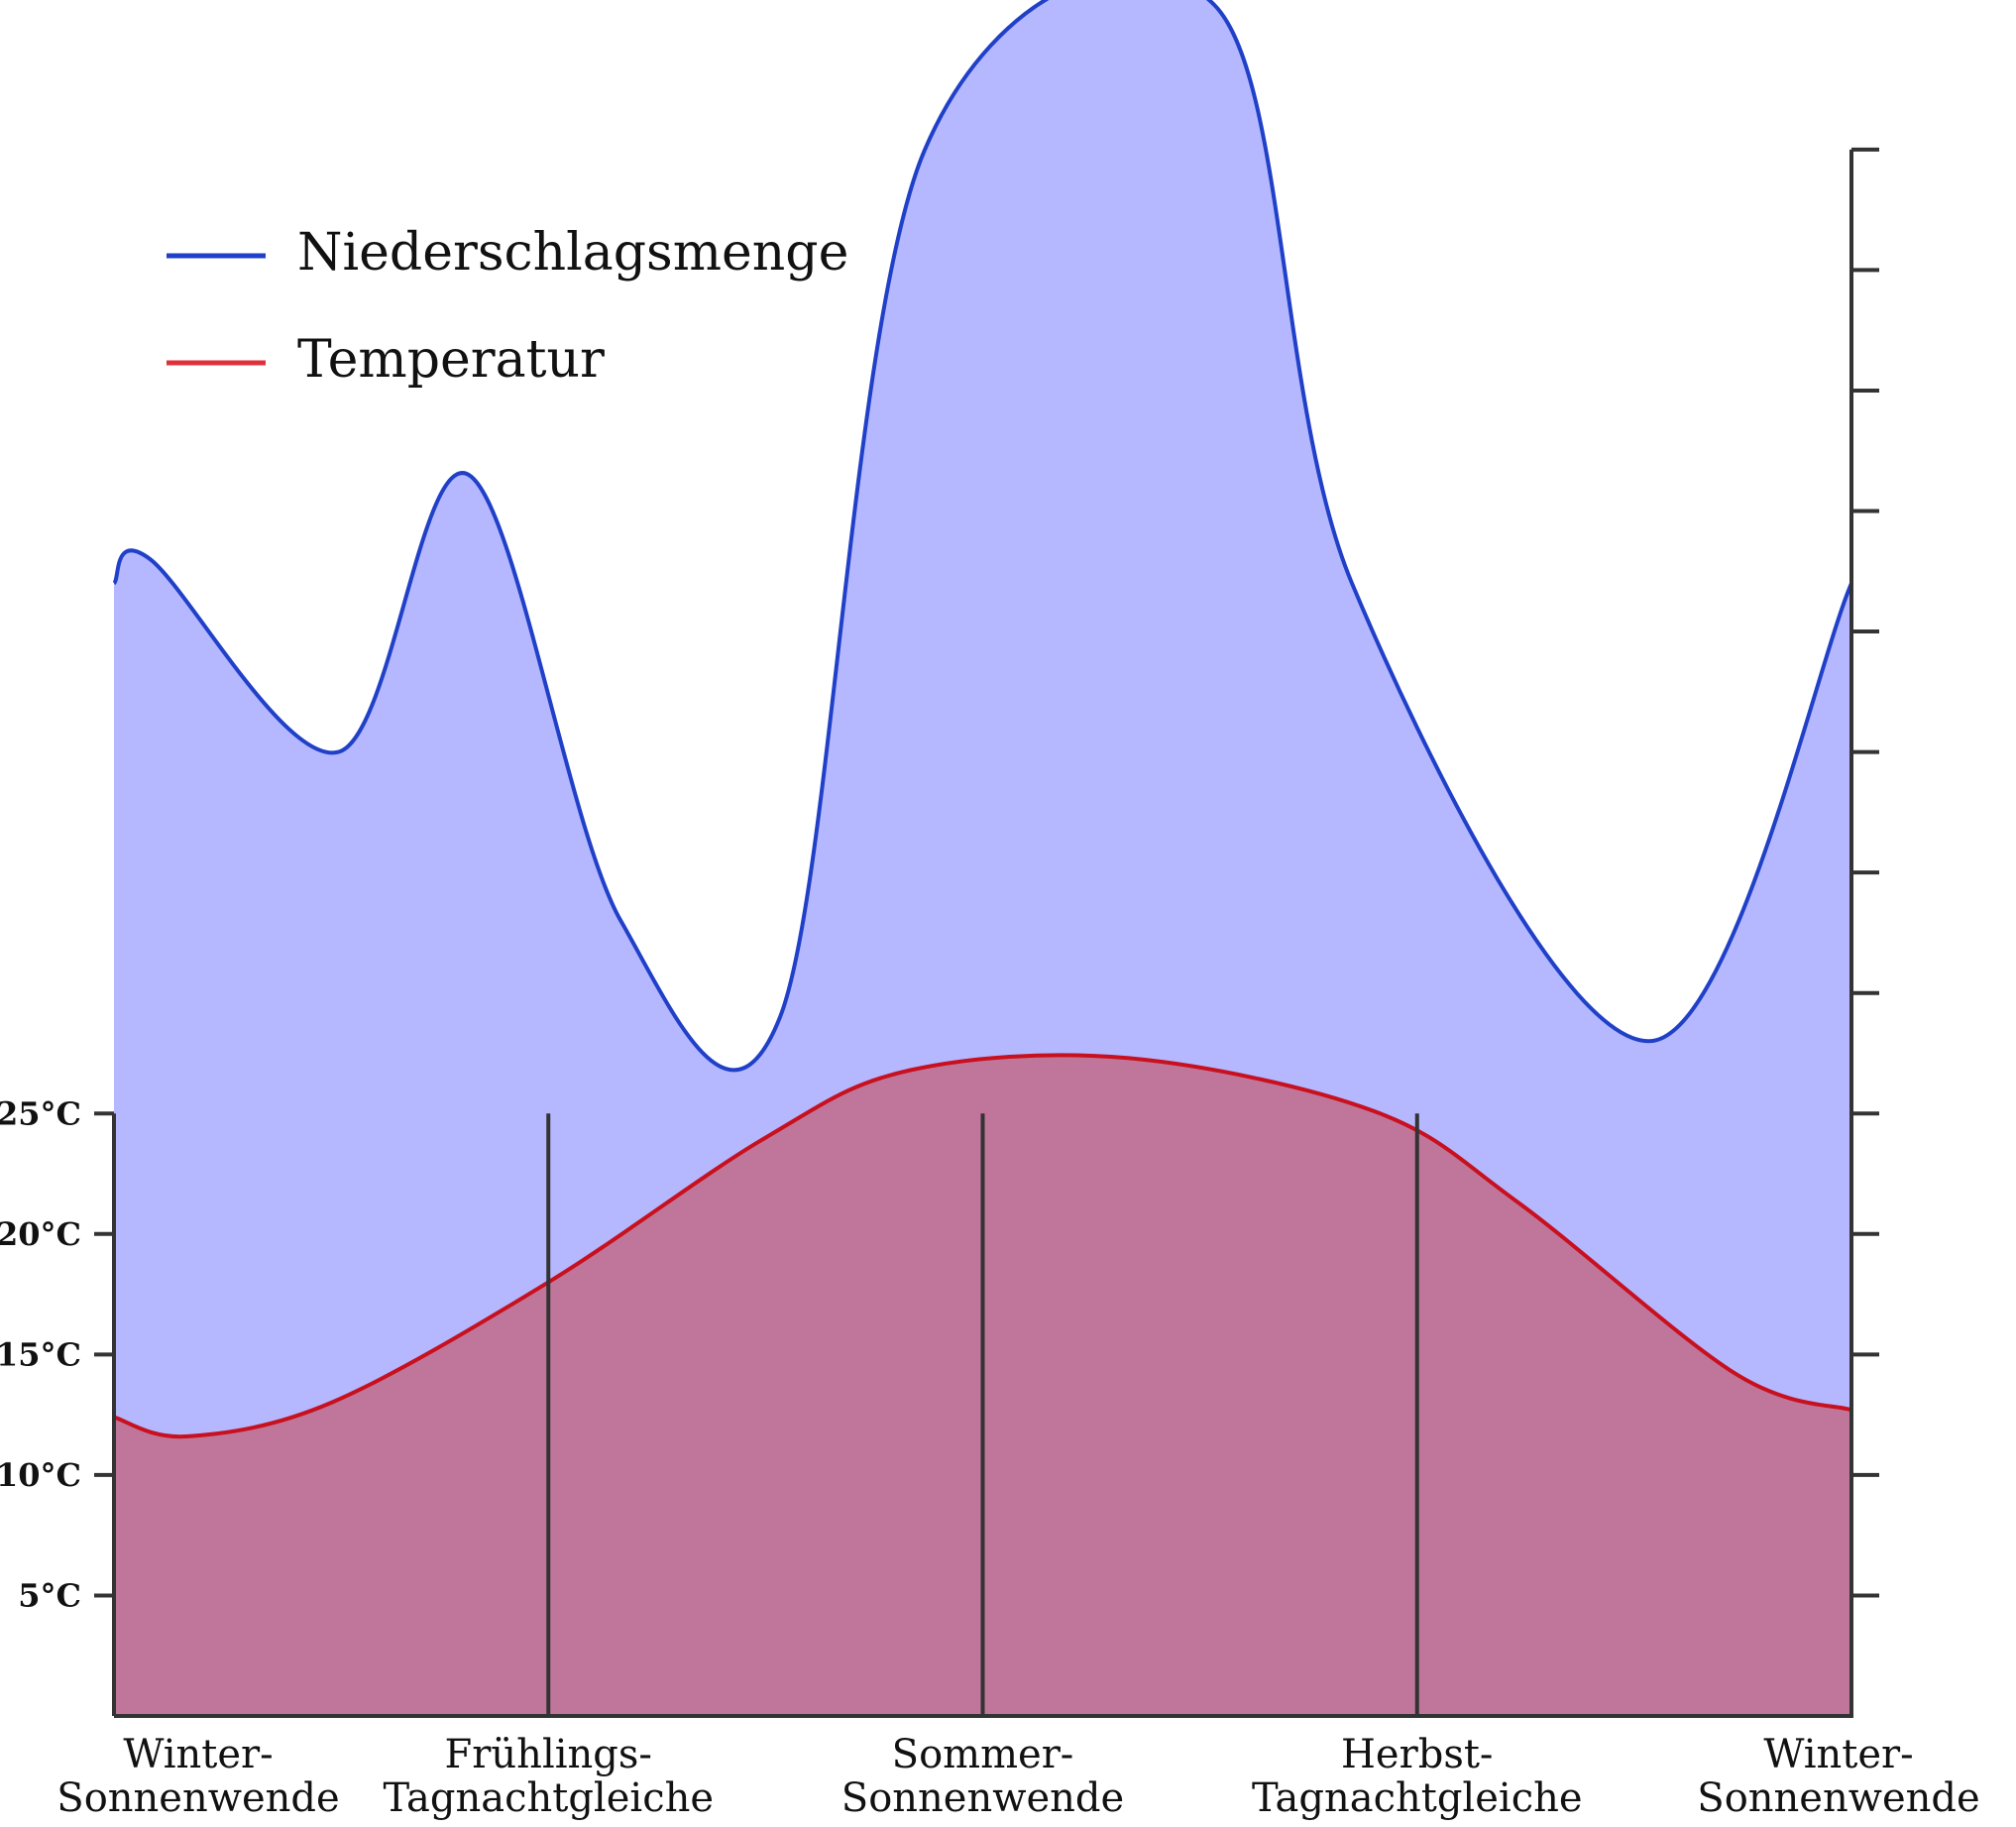 Image resolution: width=2016 pixels, height=1827 pixels. What do you see at coordinates (40, 1475) in the screenshot?
I see `temperature-tick-label: 10°C` at bounding box center [40, 1475].